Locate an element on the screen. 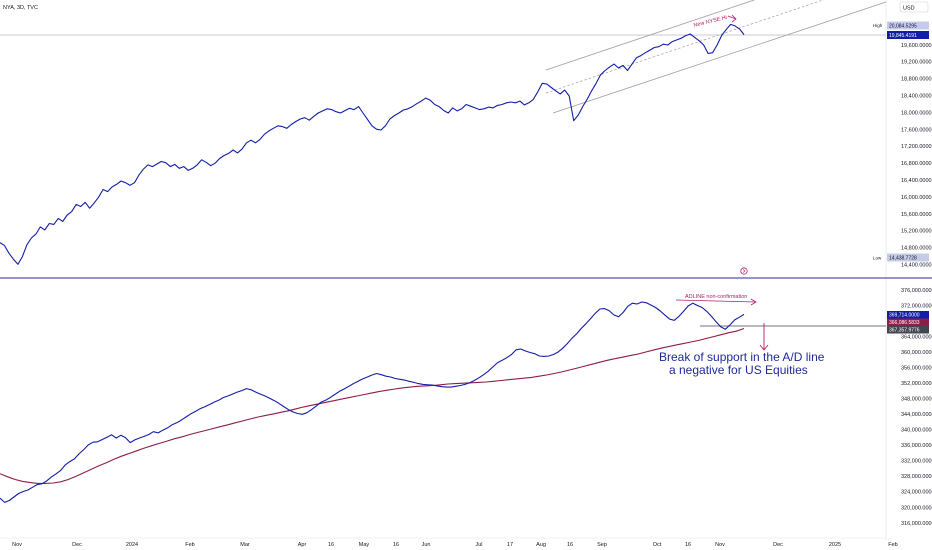  nonconfirm-annotation: ADLINE non-confirmation is located at coordinates (716, 297).